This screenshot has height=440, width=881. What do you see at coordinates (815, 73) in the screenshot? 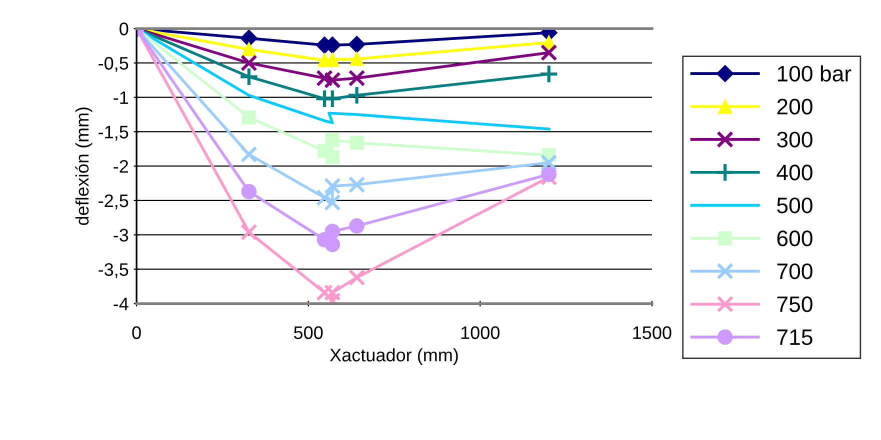
I see `legend-label: 100 bar` at bounding box center [815, 73].